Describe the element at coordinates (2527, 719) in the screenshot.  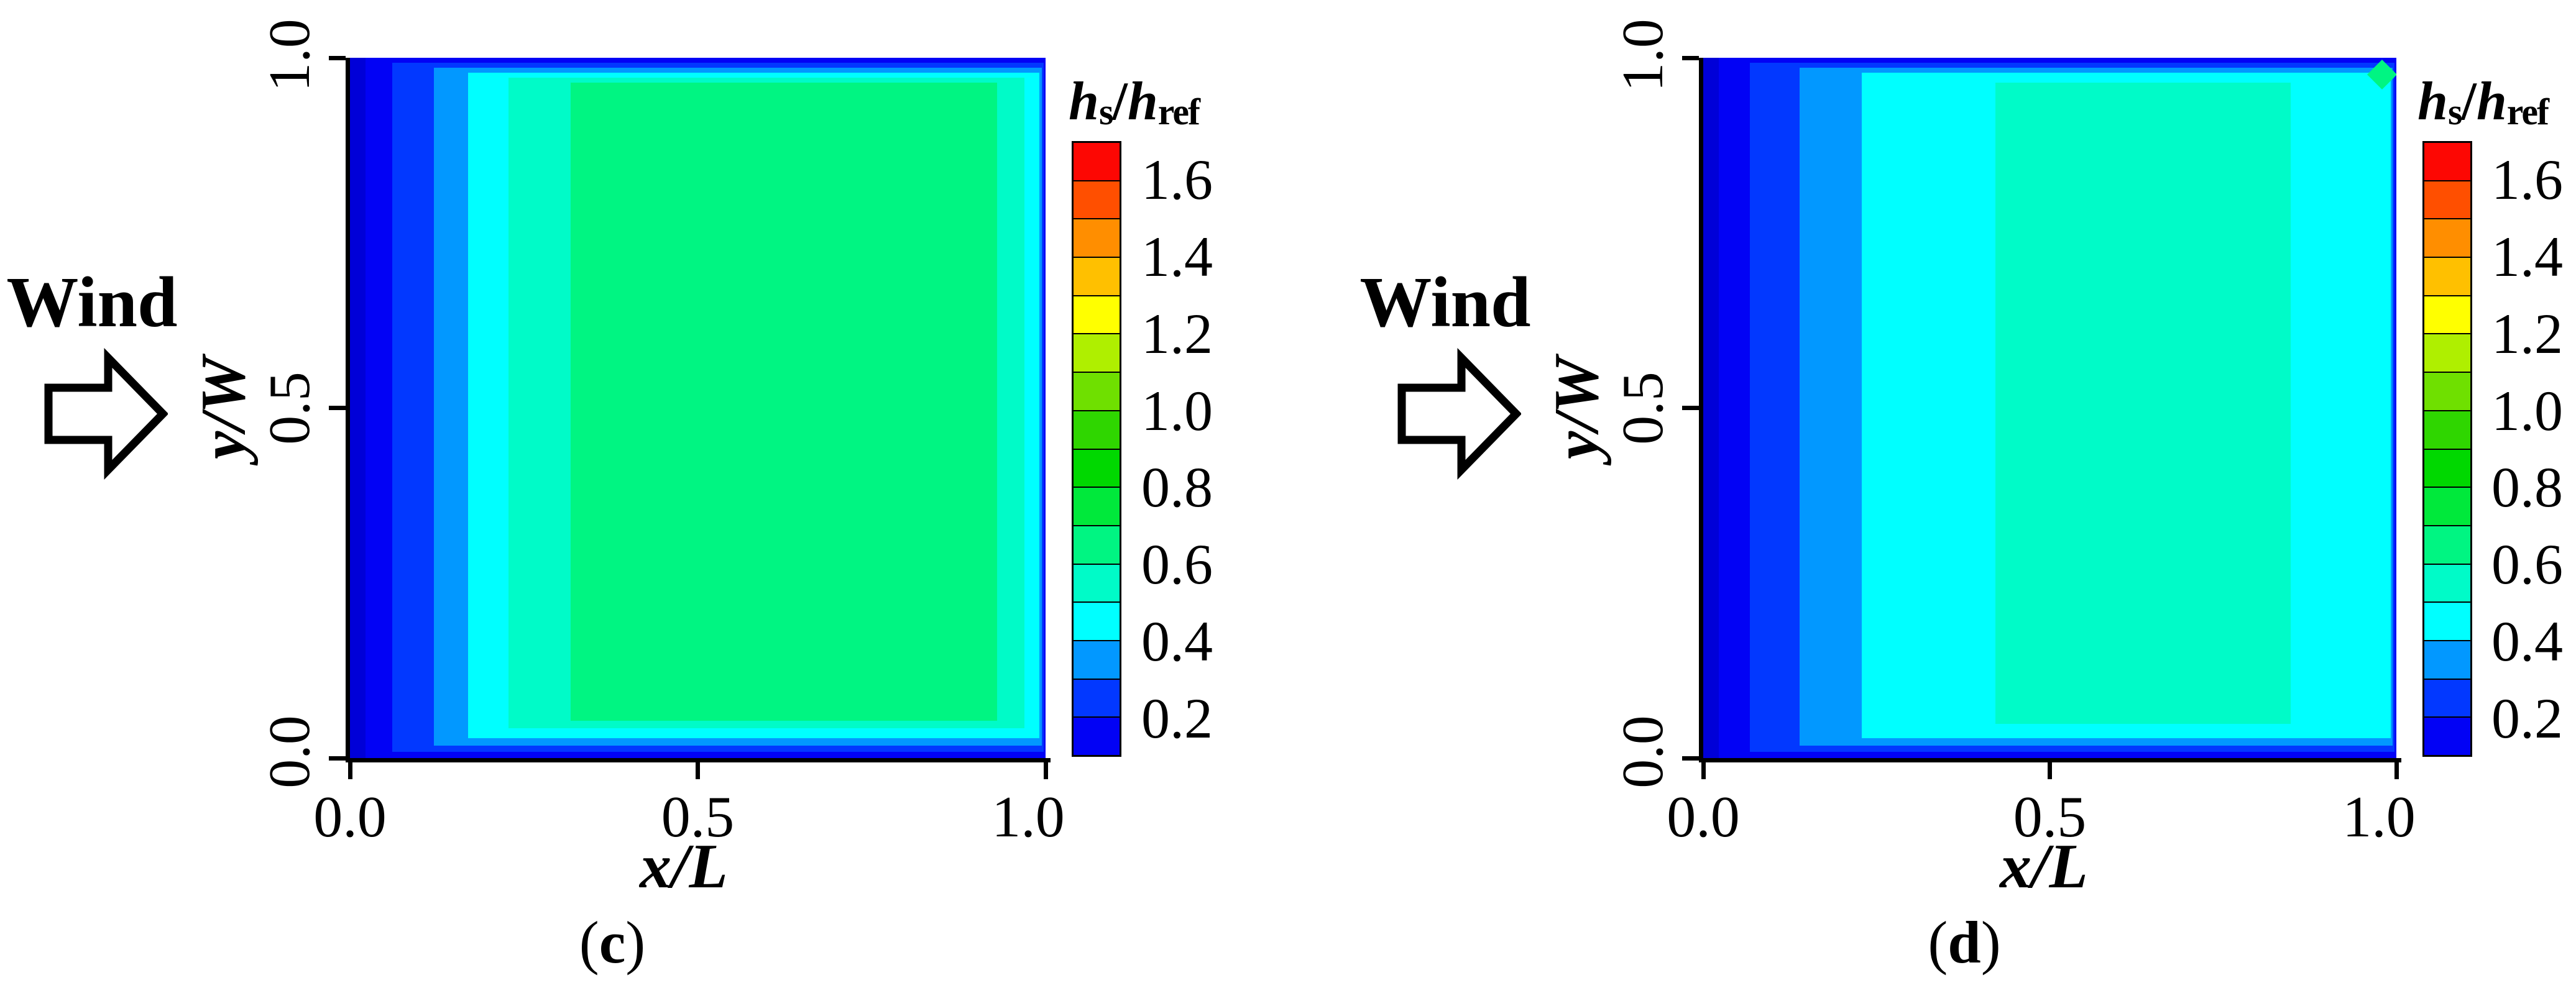
I see `colorbar-tick-label: 0.2` at that location.